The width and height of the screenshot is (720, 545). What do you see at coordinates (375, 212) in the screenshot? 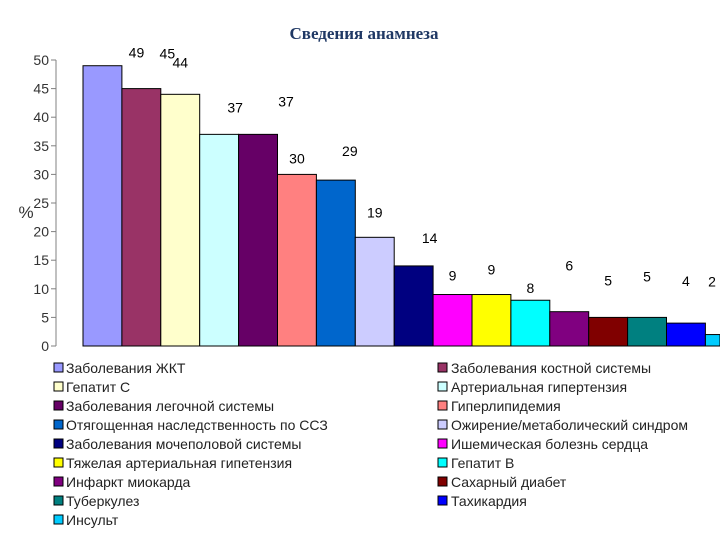
I see `data-label: 19` at bounding box center [375, 212].